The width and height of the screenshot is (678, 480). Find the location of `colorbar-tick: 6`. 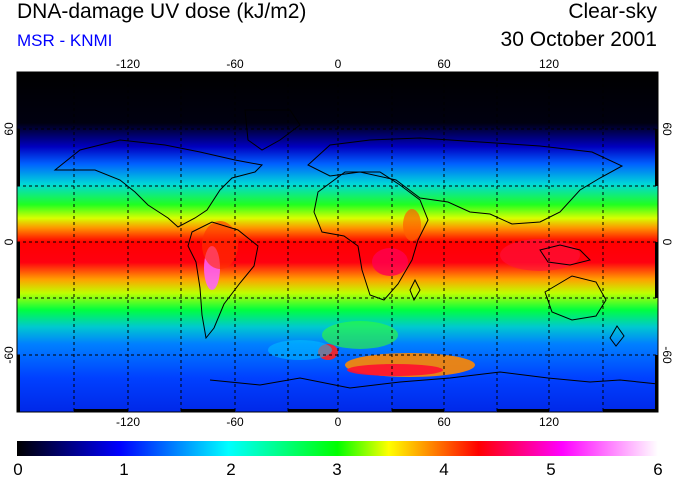

colorbar-tick: 6 is located at coordinates (657, 469).